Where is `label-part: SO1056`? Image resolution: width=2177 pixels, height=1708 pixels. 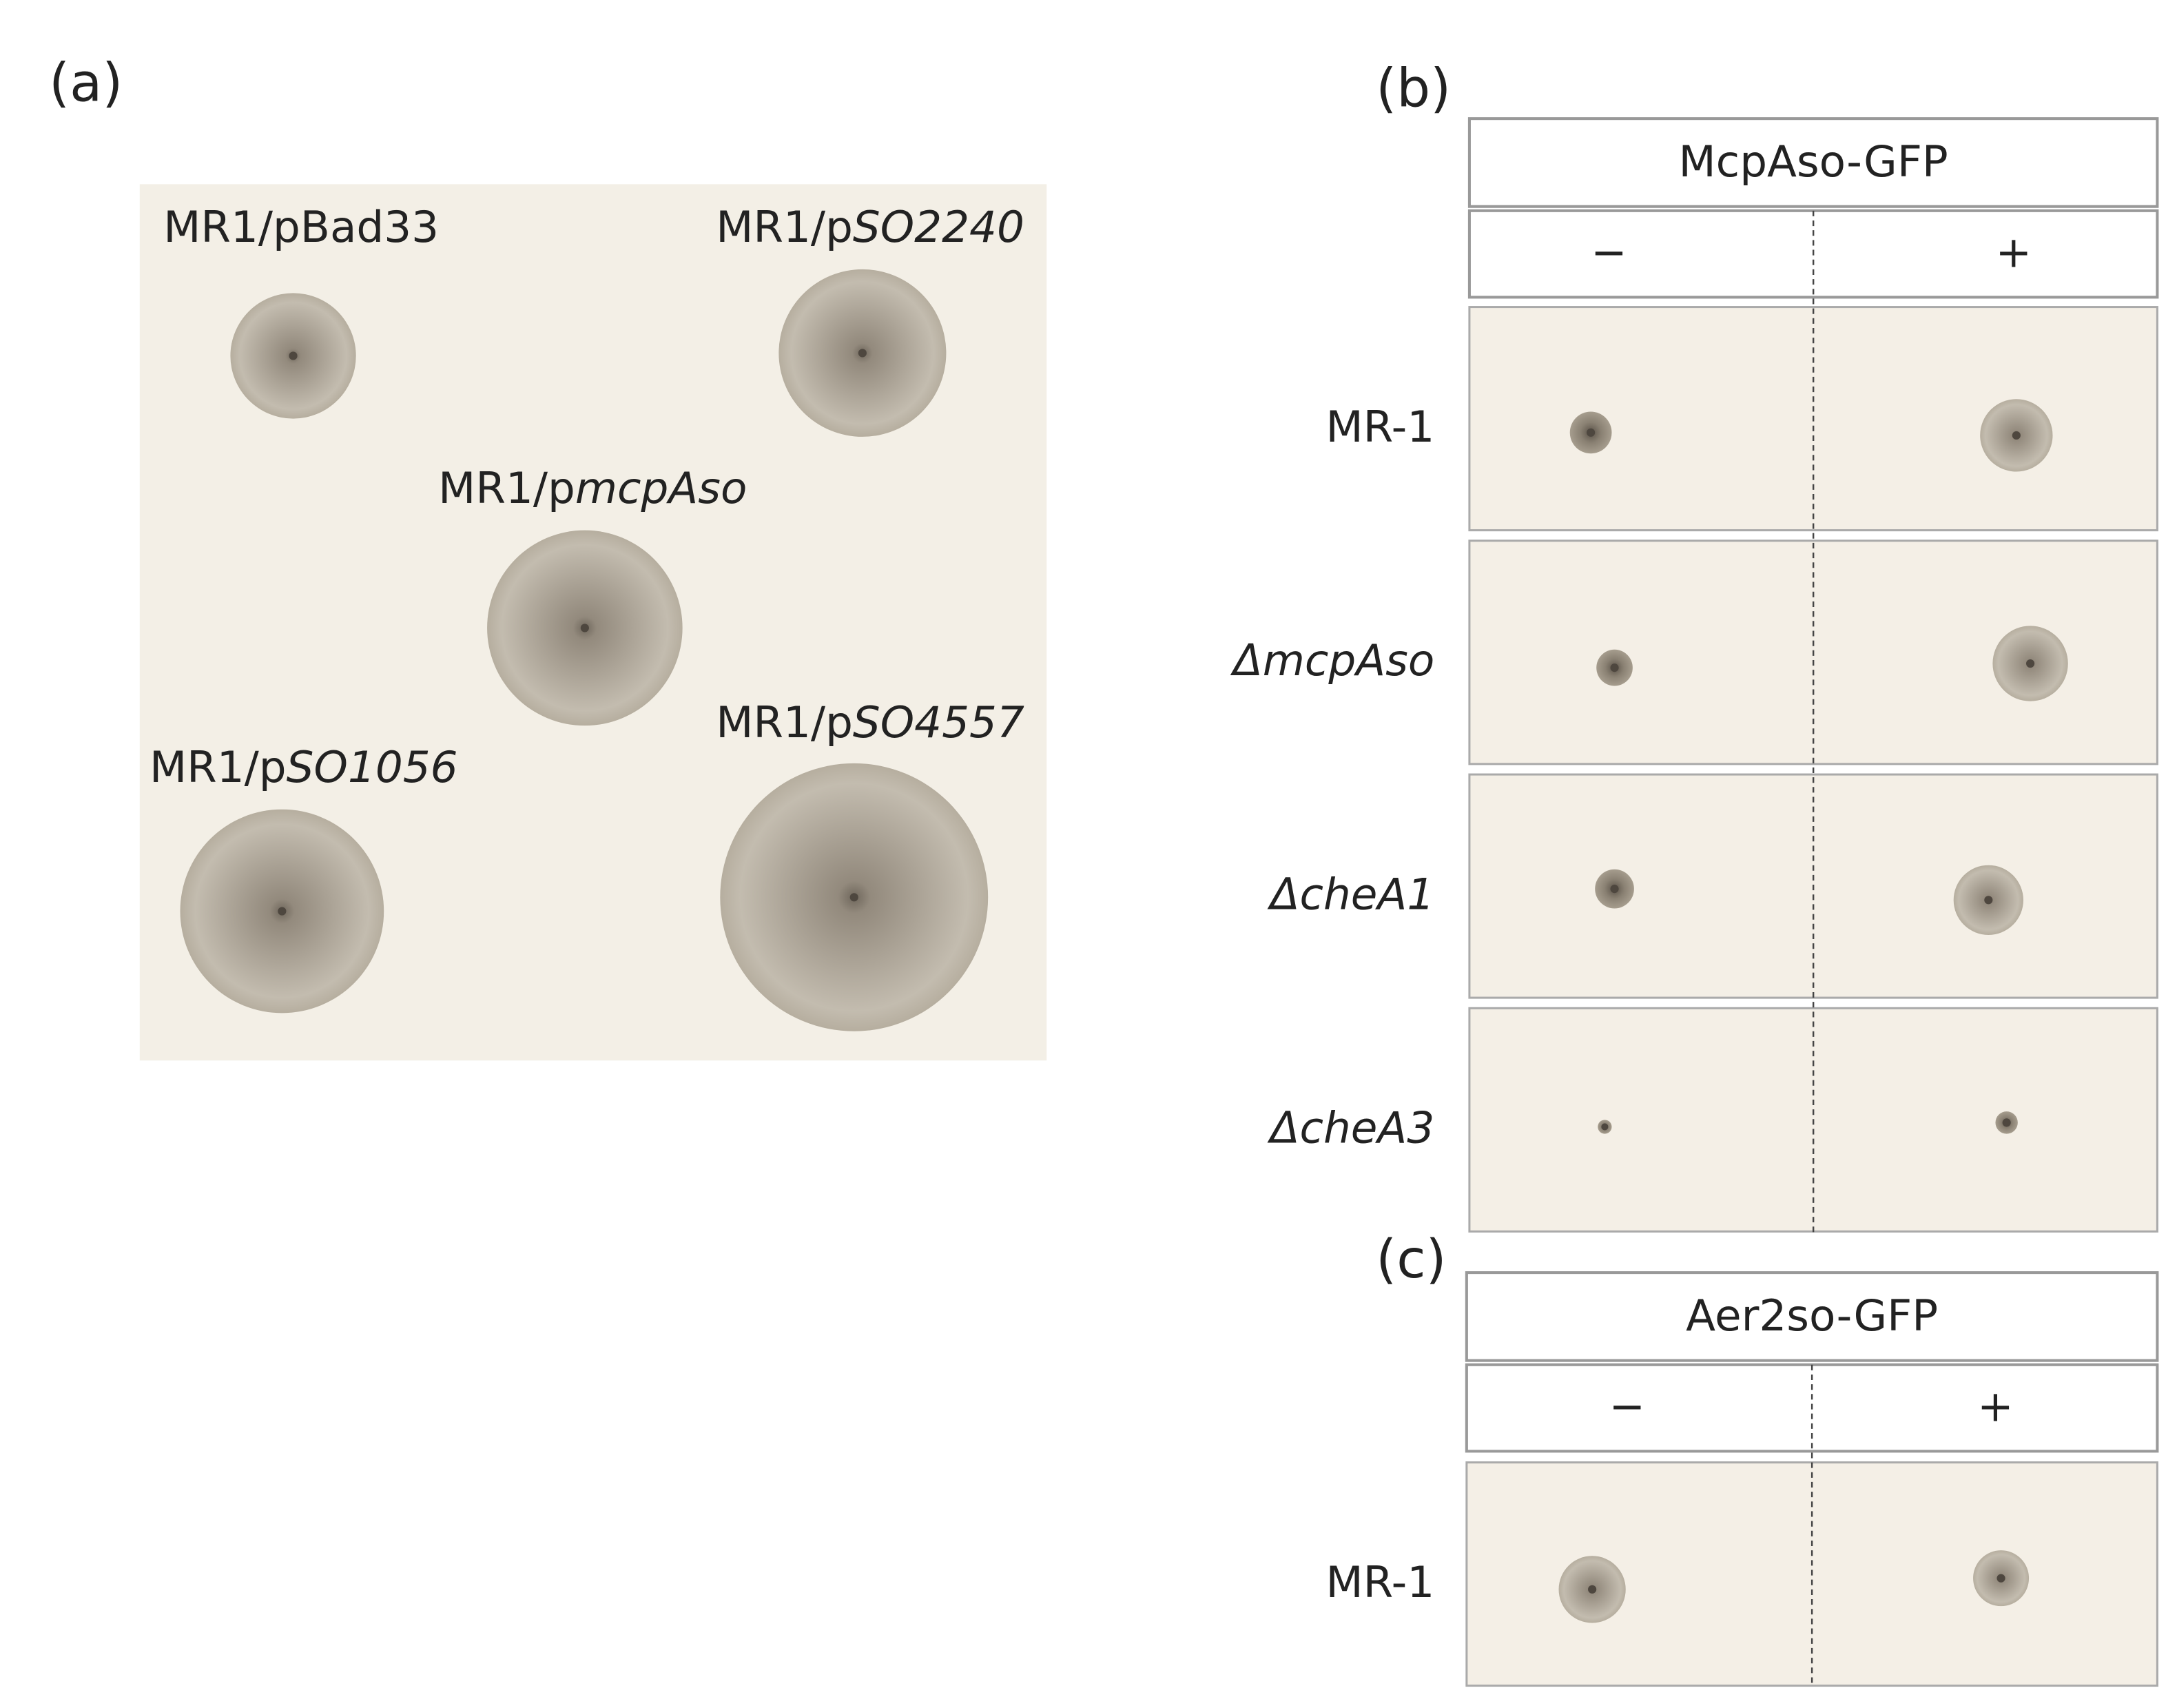
label-part: SO1056 is located at coordinates (372, 767).